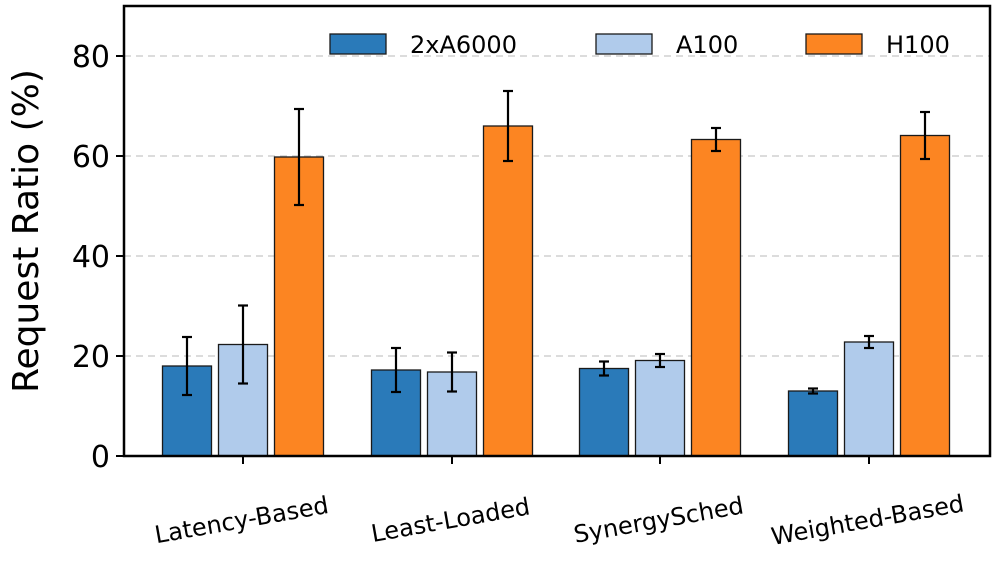 Image resolution: width=996 pixels, height=568 pixels. I want to click on y-tick-label: 60, so click(91, 157).